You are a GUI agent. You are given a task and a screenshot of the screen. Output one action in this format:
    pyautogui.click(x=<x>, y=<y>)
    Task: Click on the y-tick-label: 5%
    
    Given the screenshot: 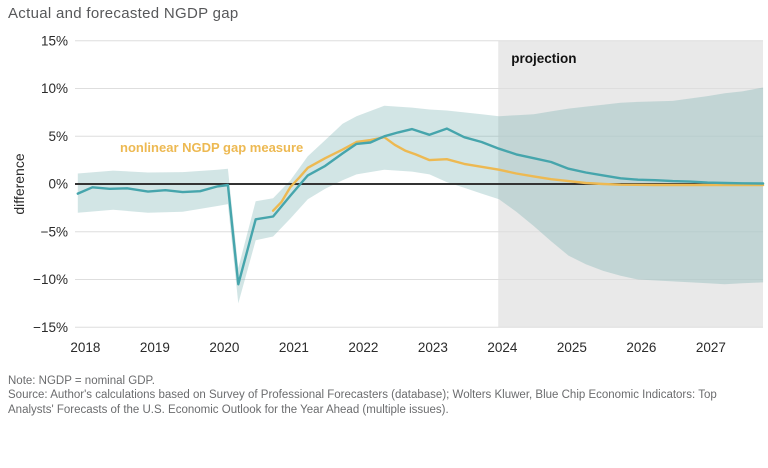 What is the action you would take?
    pyautogui.click(x=58, y=136)
    